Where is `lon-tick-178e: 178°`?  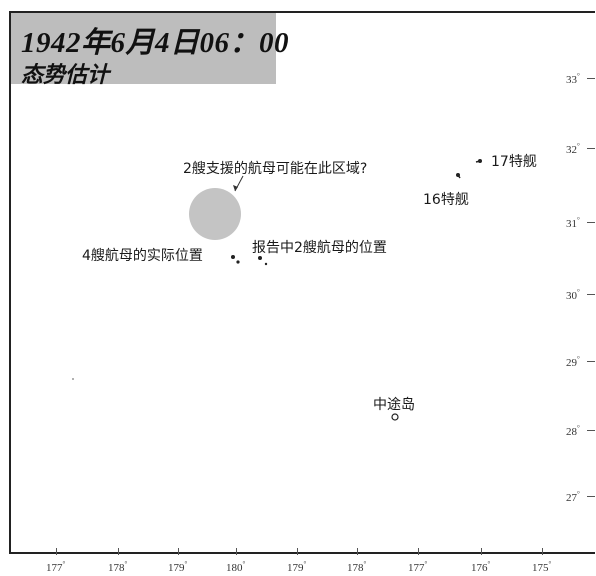 lon-tick-178e: 178° is located at coordinates (357, 567).